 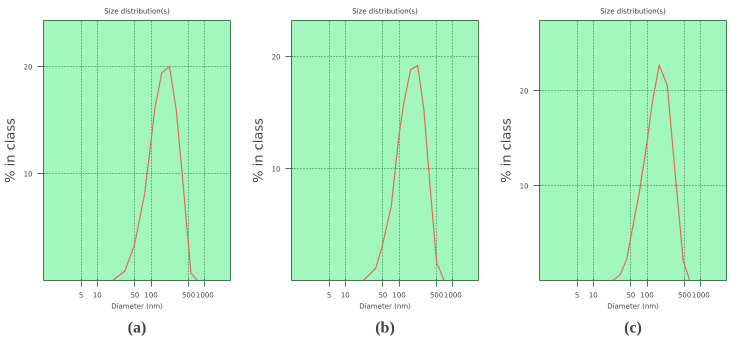 I want to click on text: (a), so click(x=137, y=328).